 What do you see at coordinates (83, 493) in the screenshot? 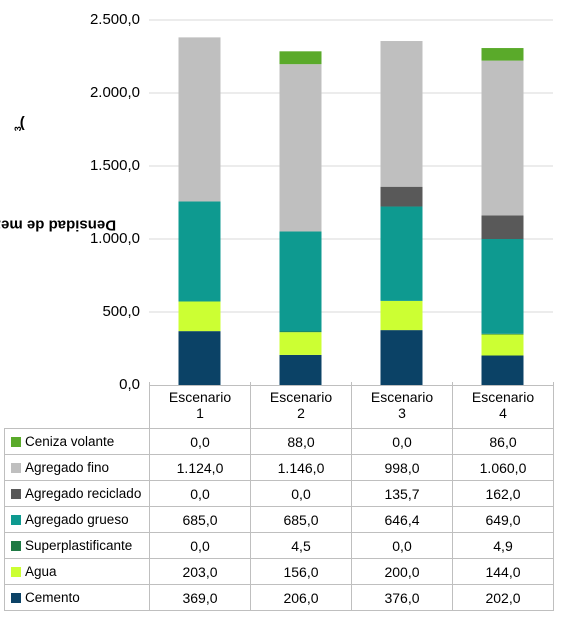
I see `series-name: Agregado reciclado` at bounding box center [83, 493].